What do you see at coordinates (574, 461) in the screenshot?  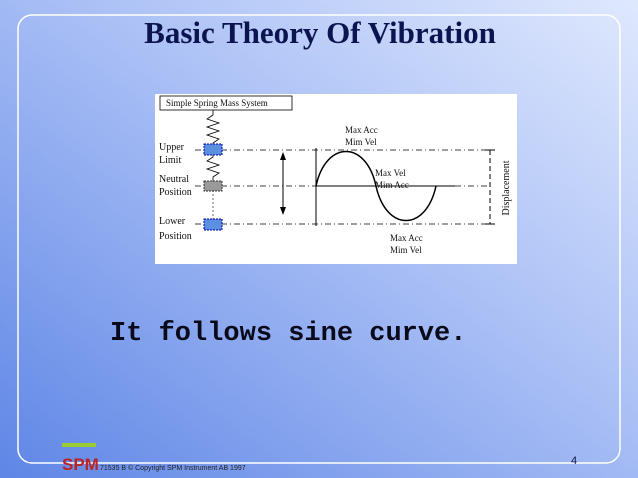 I see `page-number: 4` at bounding box center [574, 461].